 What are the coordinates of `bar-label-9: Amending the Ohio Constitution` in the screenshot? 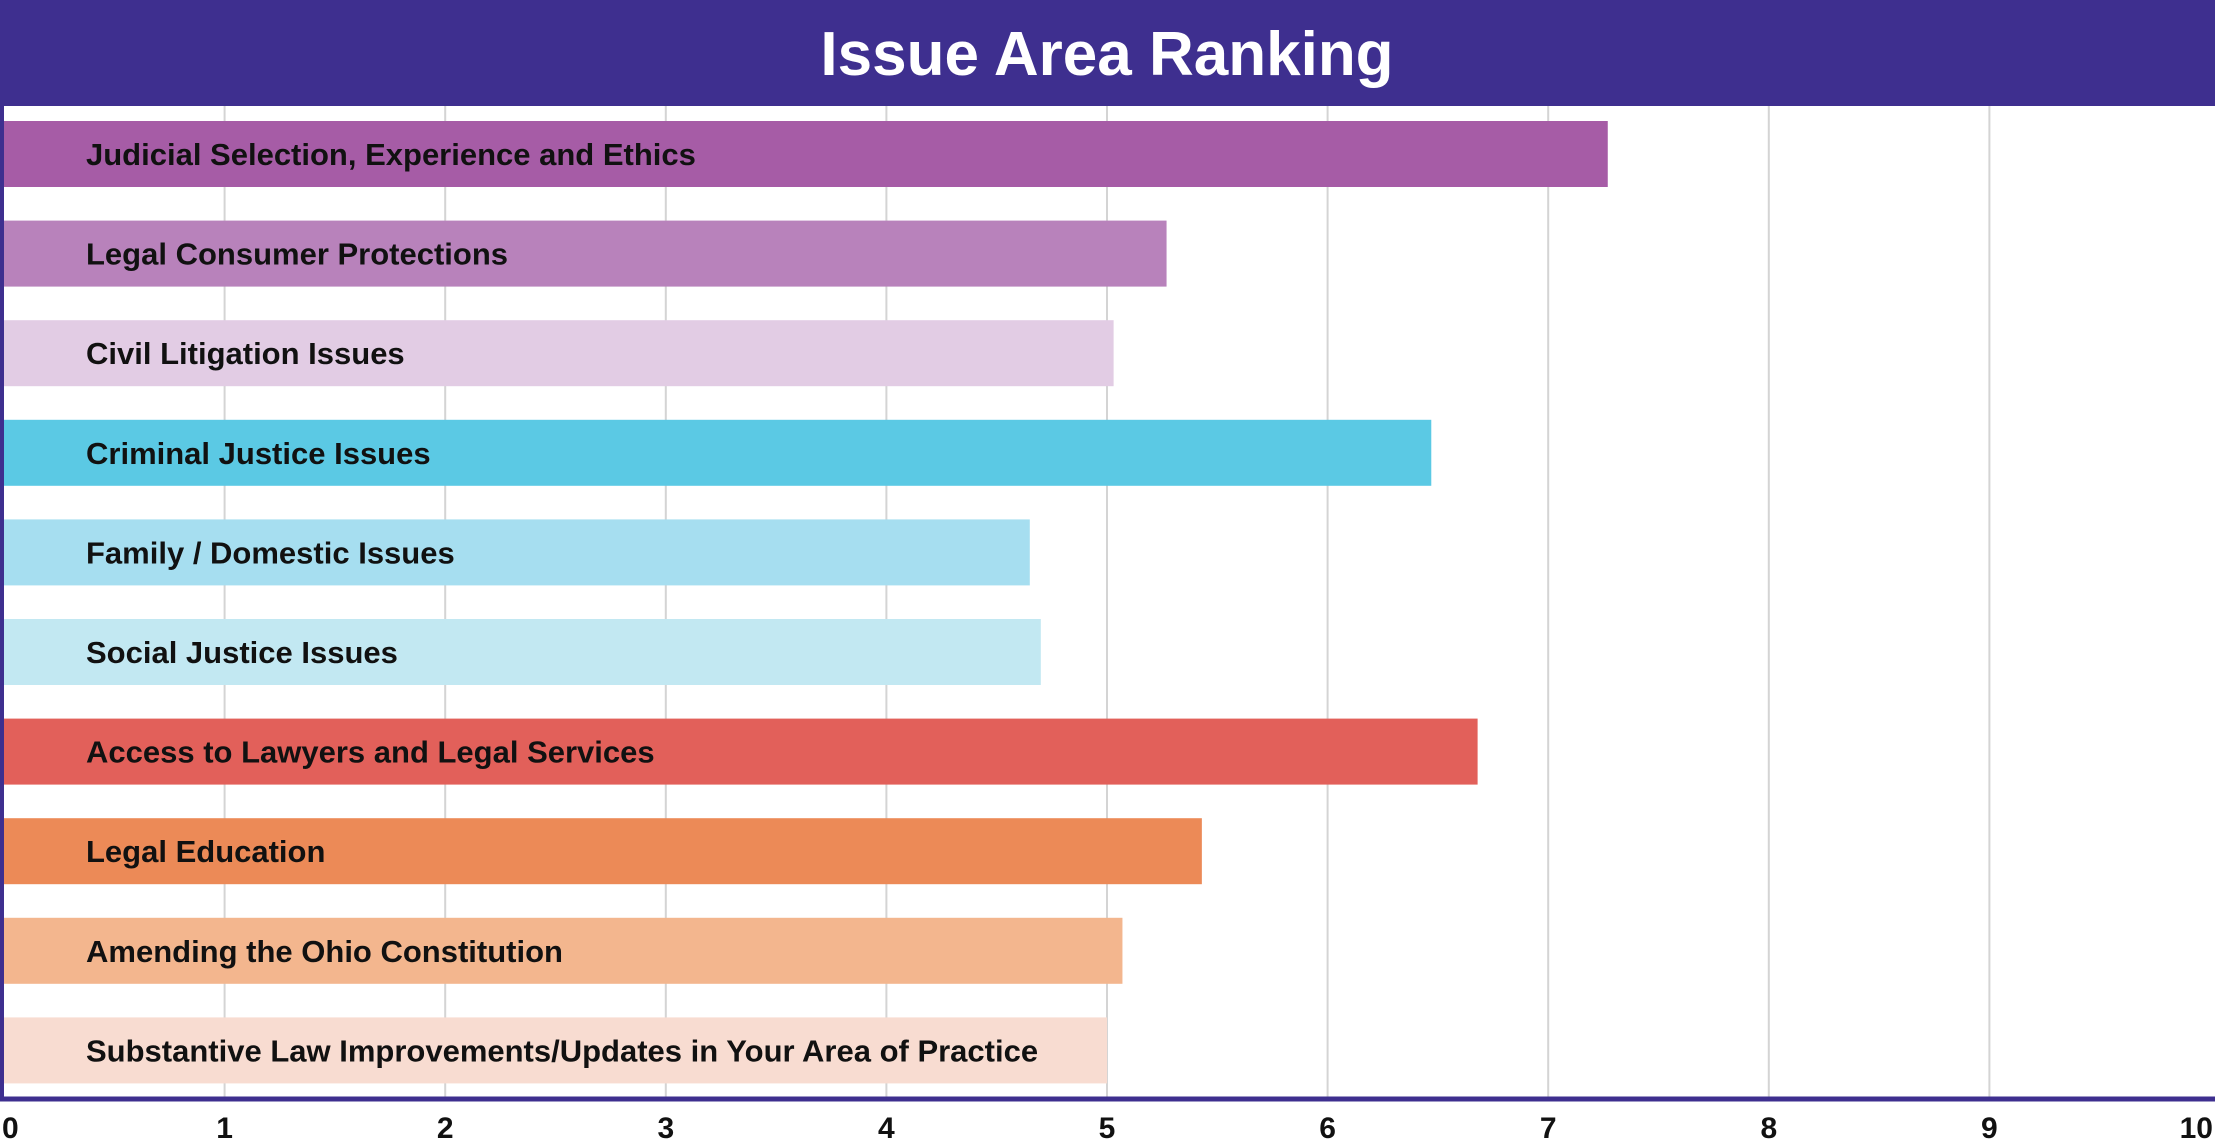 It's located at (324, 951).